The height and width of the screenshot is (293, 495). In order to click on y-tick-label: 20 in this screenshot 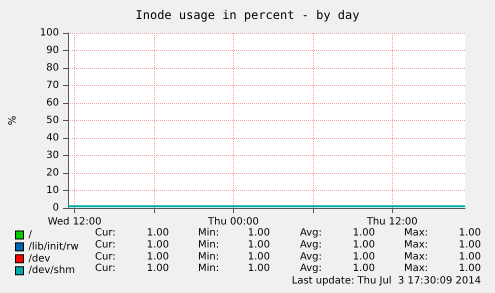, I will do `click(52, 173)`.